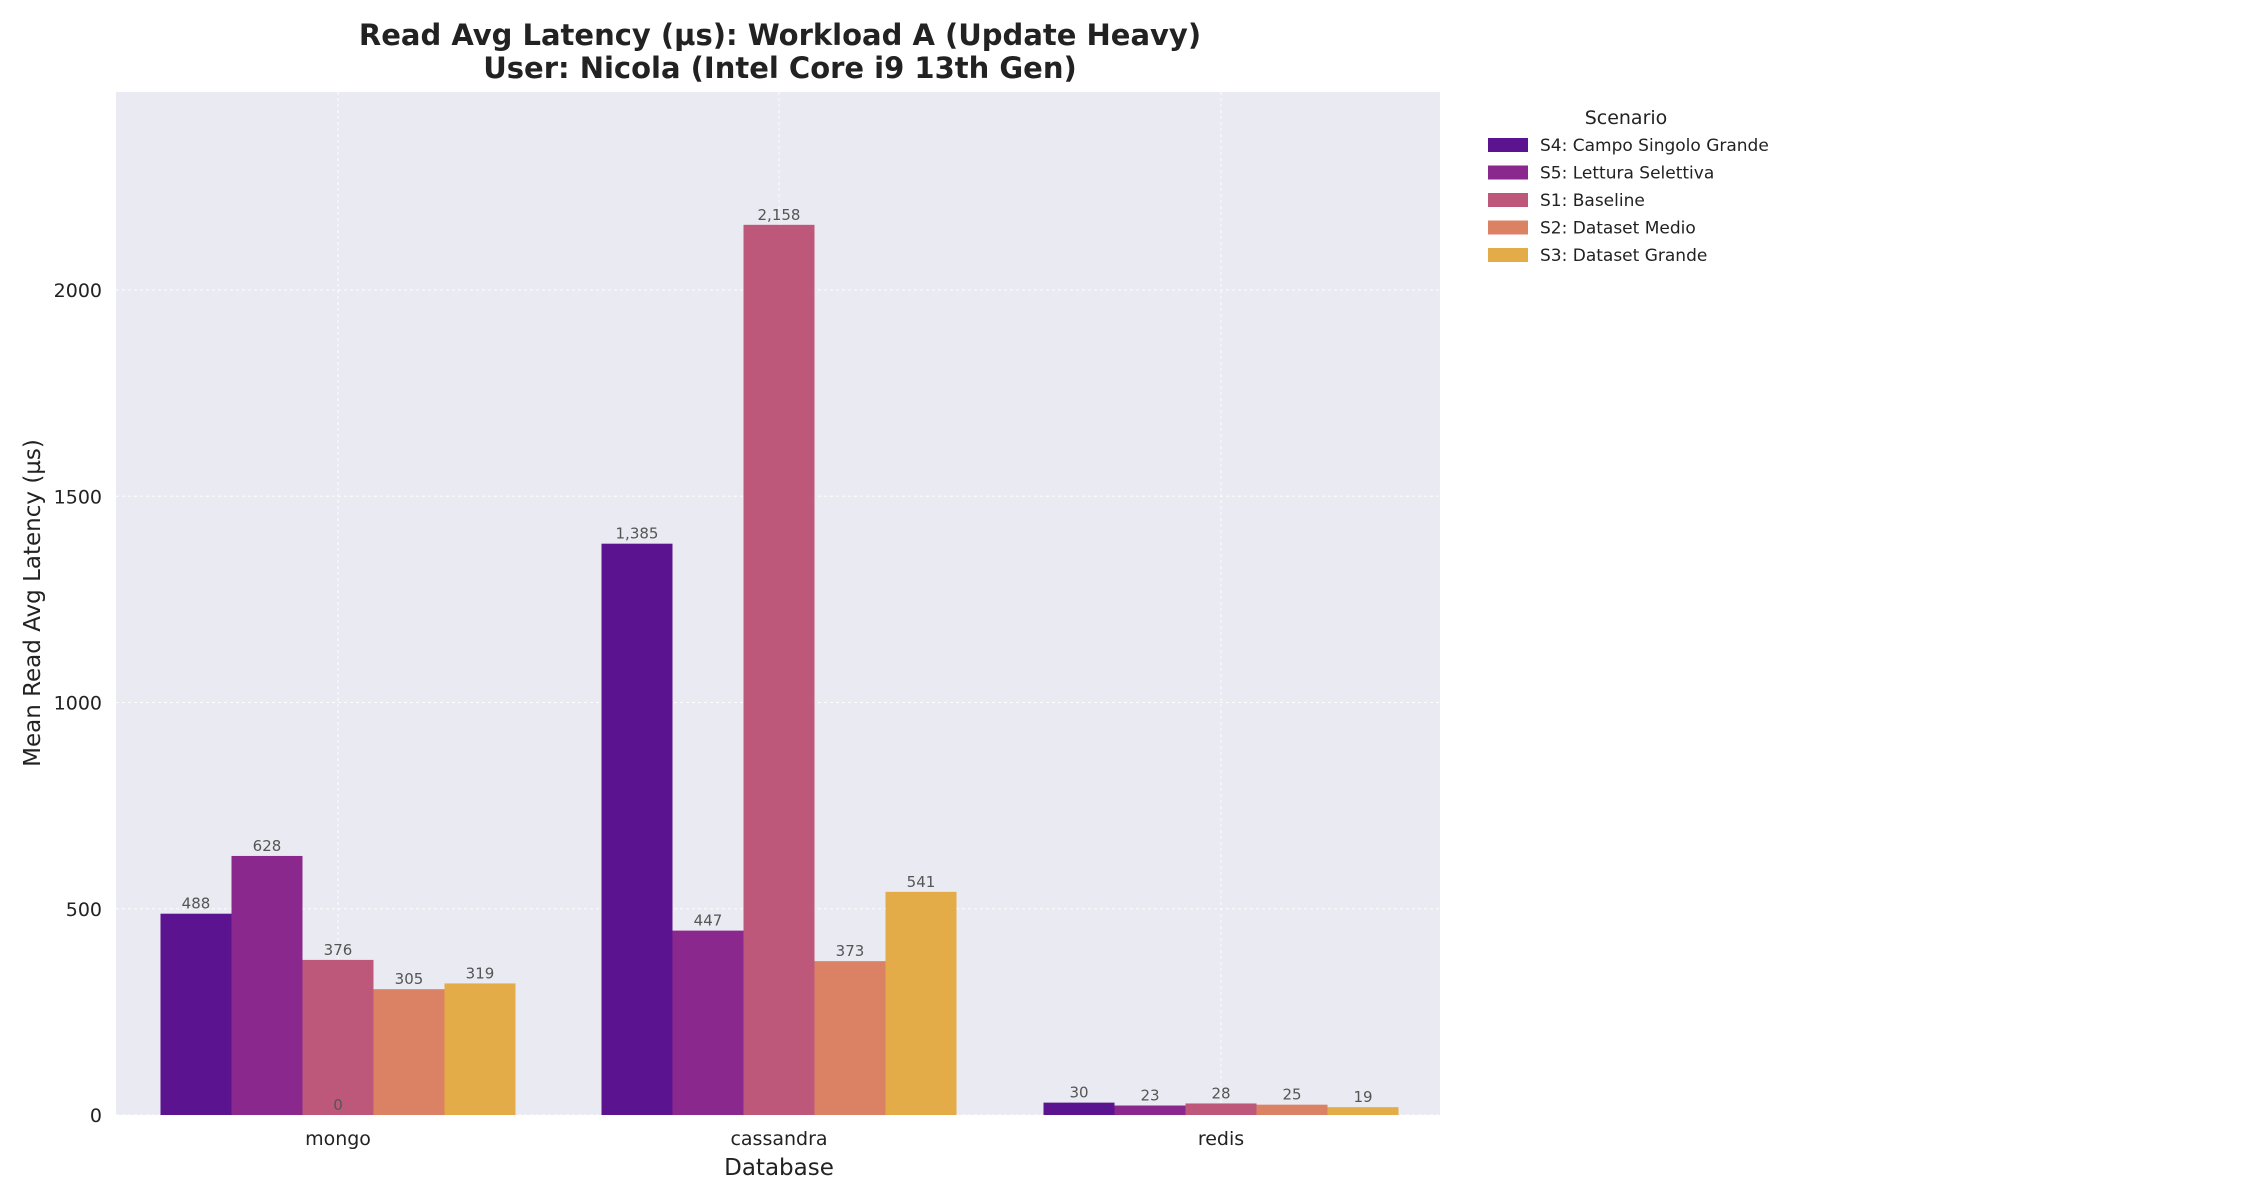 Image resolution: width=2250 pixels, height=1200 pixels. Describe the element at coordinates (1627, 174) in the screenshot. I see `legend-entry: S5: Lettura Selettiva` at that location.